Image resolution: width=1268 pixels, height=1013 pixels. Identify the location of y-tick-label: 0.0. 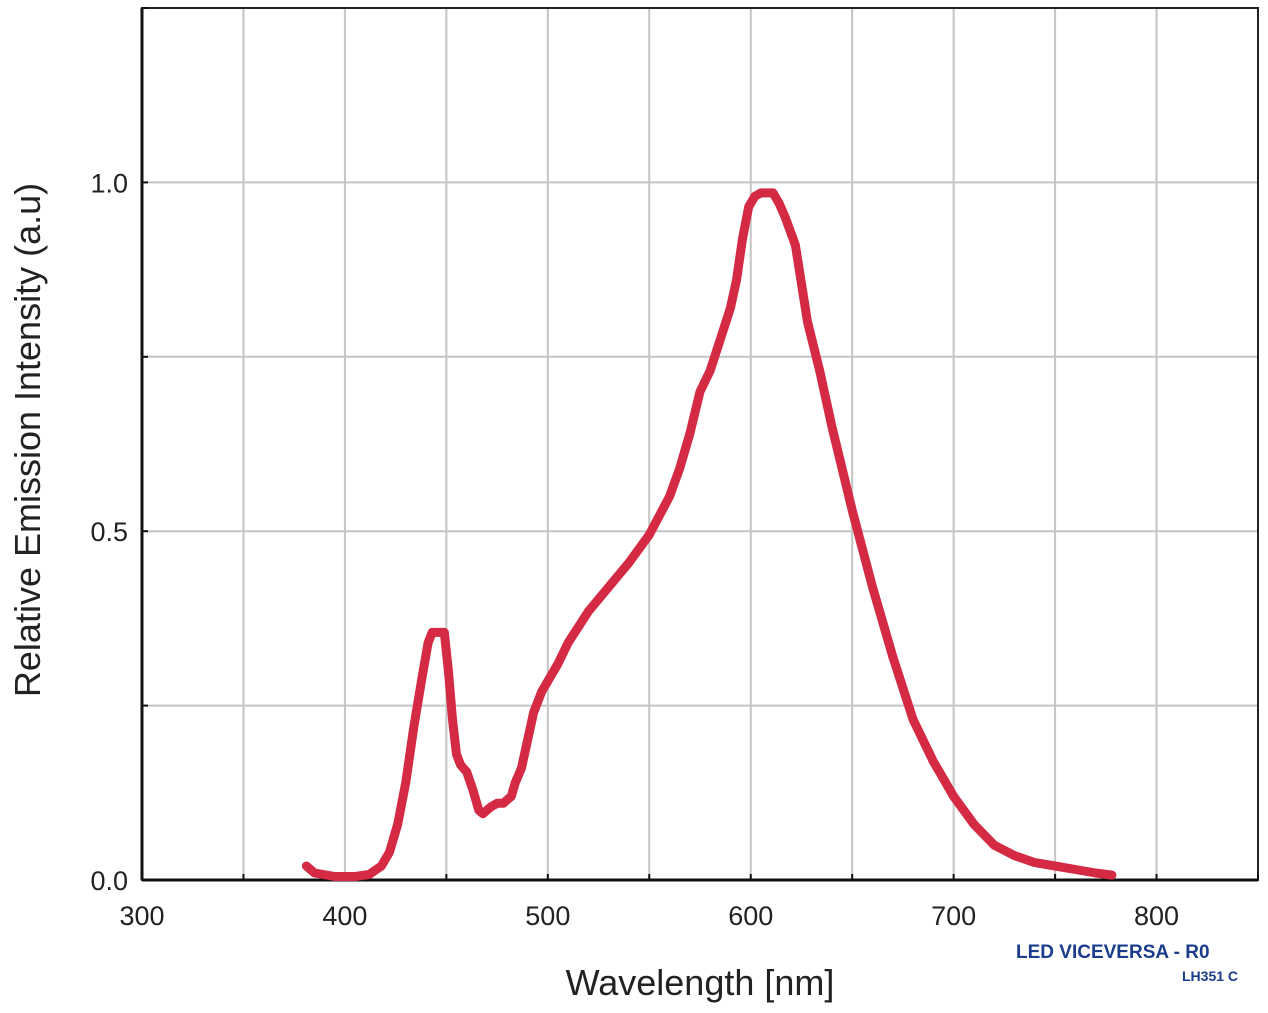
(109, 881).